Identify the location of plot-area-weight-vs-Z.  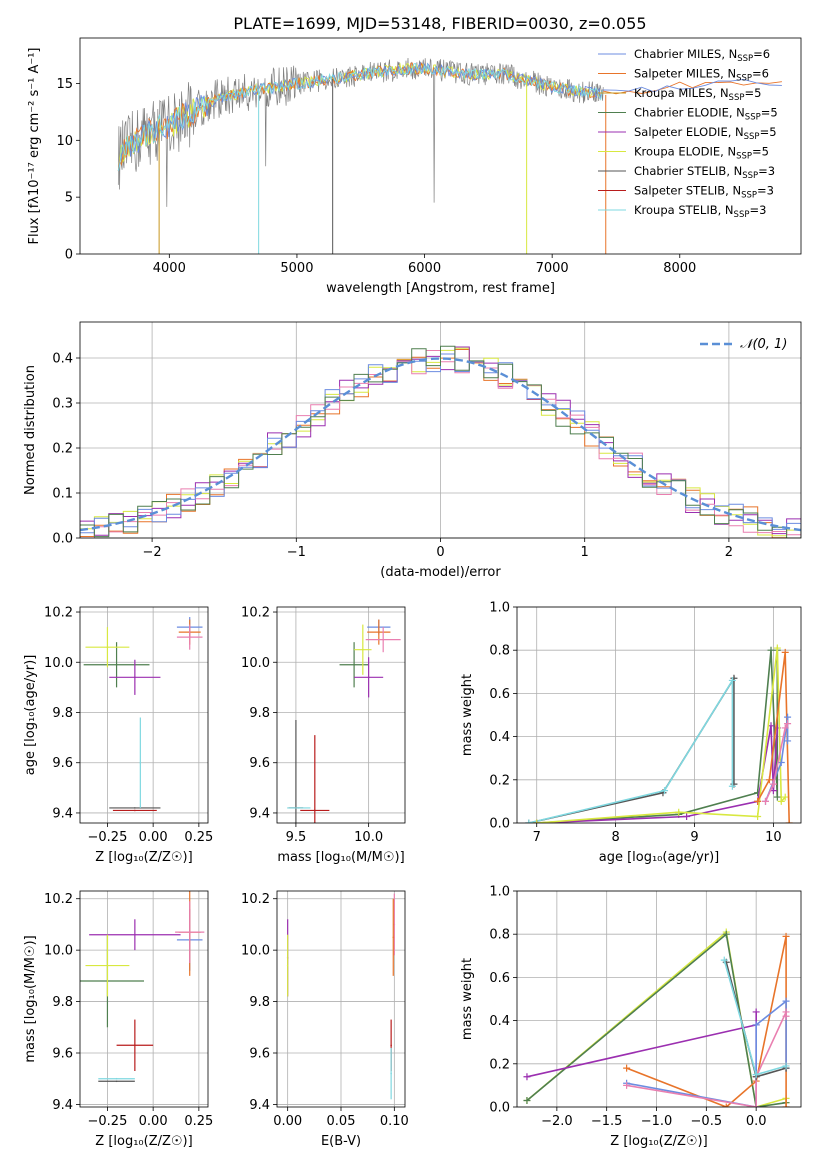
(656, 1017).